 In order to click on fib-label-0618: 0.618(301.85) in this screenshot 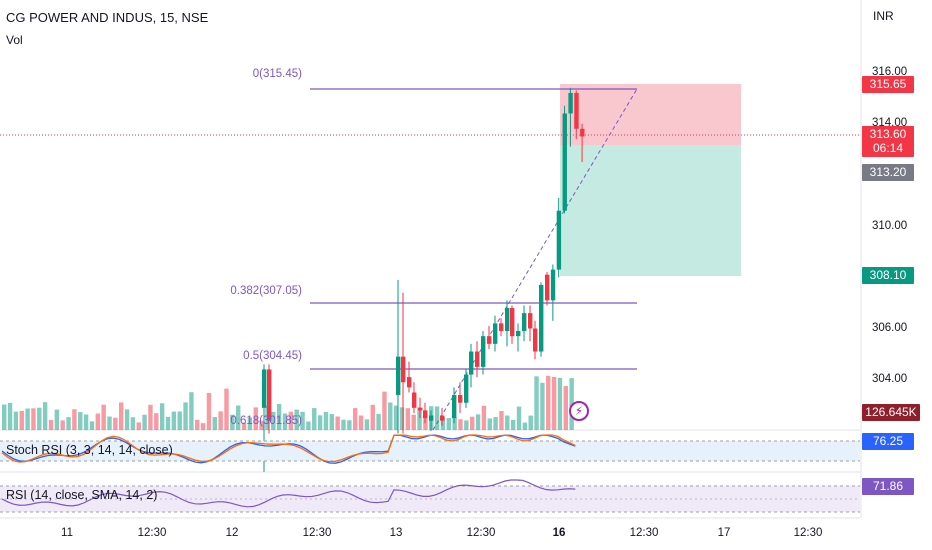, I will do `click(266, 421)`.